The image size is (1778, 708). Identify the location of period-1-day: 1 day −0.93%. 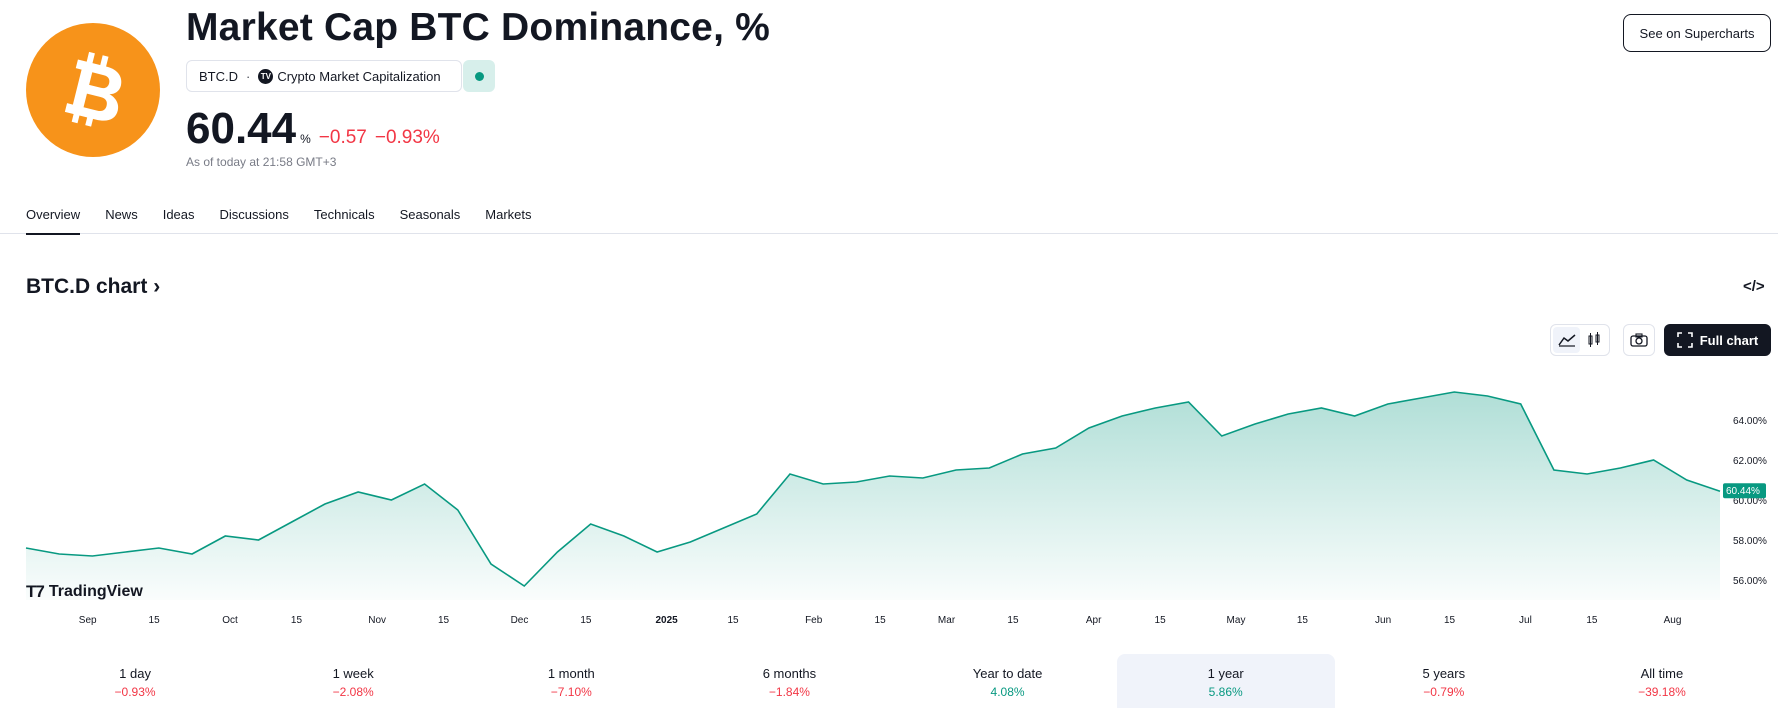
(135, 681).